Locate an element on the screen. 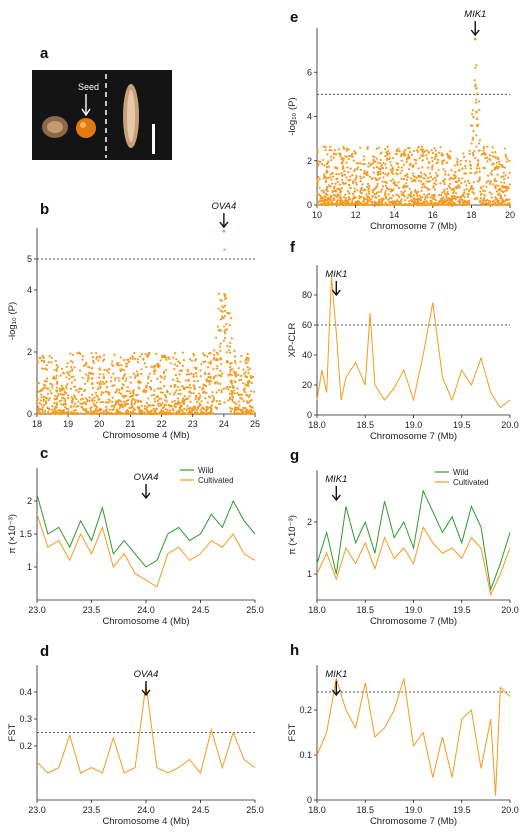  scatter-points is located at coordinates (414, 122).